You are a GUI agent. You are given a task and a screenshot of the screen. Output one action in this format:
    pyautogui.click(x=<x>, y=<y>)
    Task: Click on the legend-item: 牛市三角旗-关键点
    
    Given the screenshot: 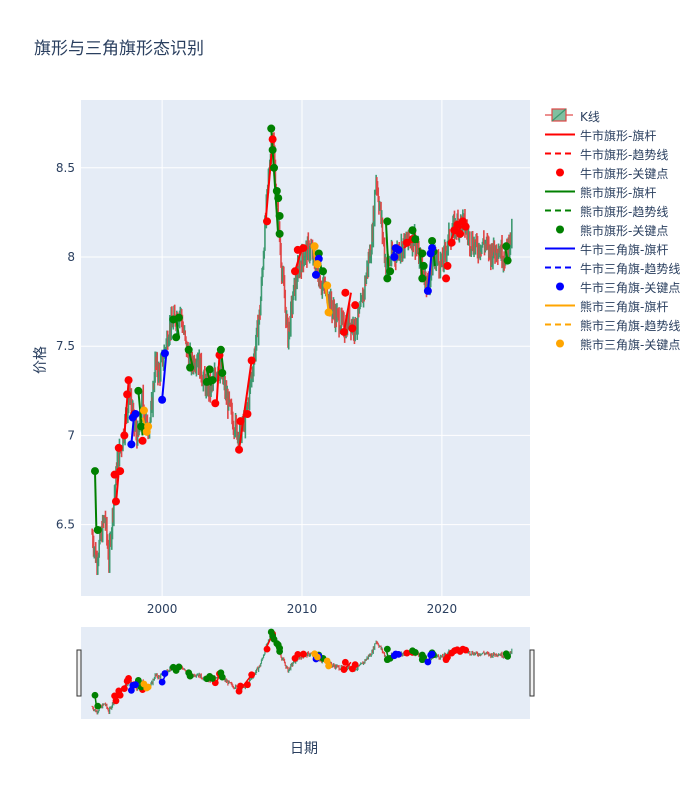 What is the action you would take?
    pyautogui.click(x=620, y=286)
    